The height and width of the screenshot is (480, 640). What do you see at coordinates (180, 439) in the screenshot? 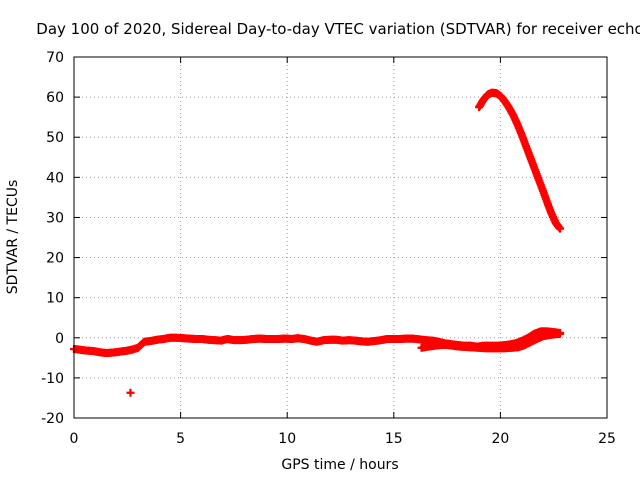
I see `x-tick-label: 5` at bounding box center [180, 439].